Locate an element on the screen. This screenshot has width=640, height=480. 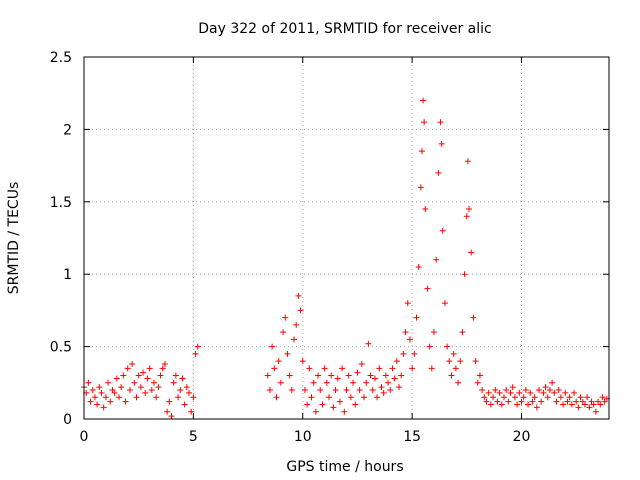
x-tick-label: 5 is located at coordinates (193, 437).